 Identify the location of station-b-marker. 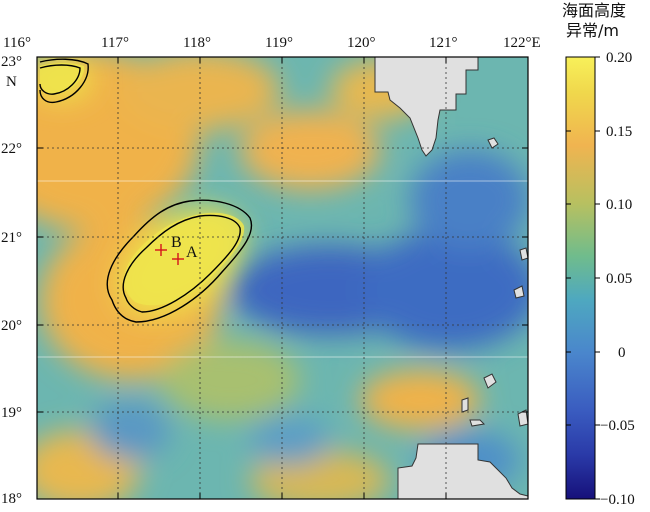
(161, 250).